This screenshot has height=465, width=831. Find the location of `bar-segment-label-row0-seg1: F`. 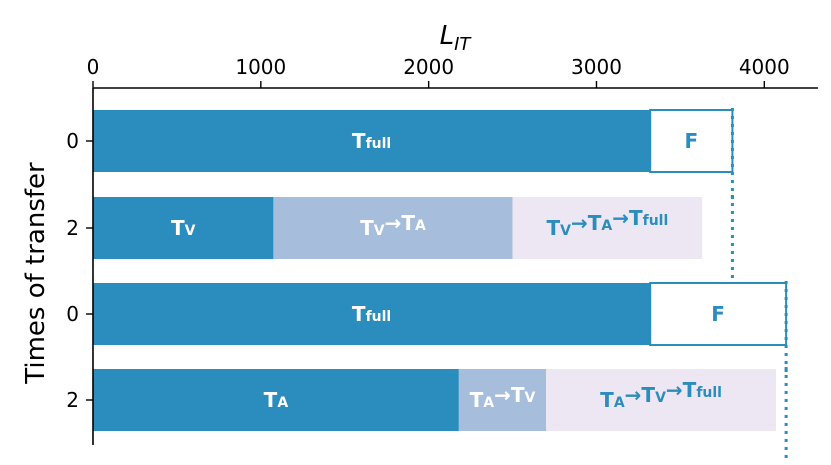

bar-segment-label-row0-seg1: F is located at coordinates (691, 141).